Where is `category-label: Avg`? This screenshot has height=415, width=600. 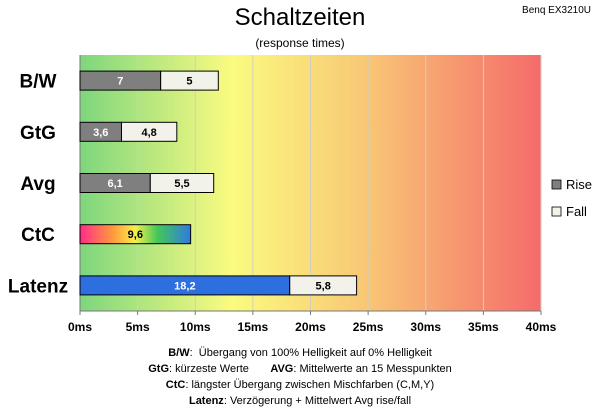
category-label: Avg is located at coordinates (37, 184).